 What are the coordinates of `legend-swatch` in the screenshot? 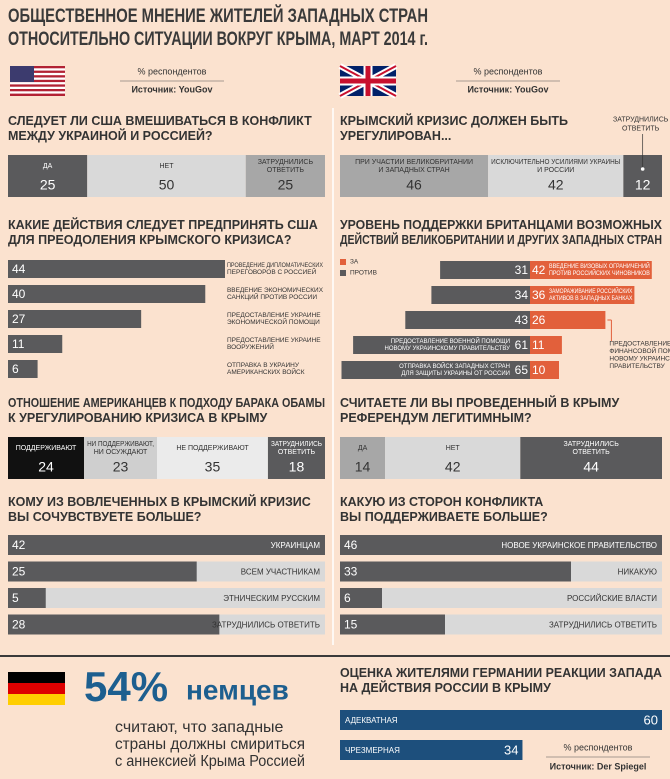 It's located at (343, 262).